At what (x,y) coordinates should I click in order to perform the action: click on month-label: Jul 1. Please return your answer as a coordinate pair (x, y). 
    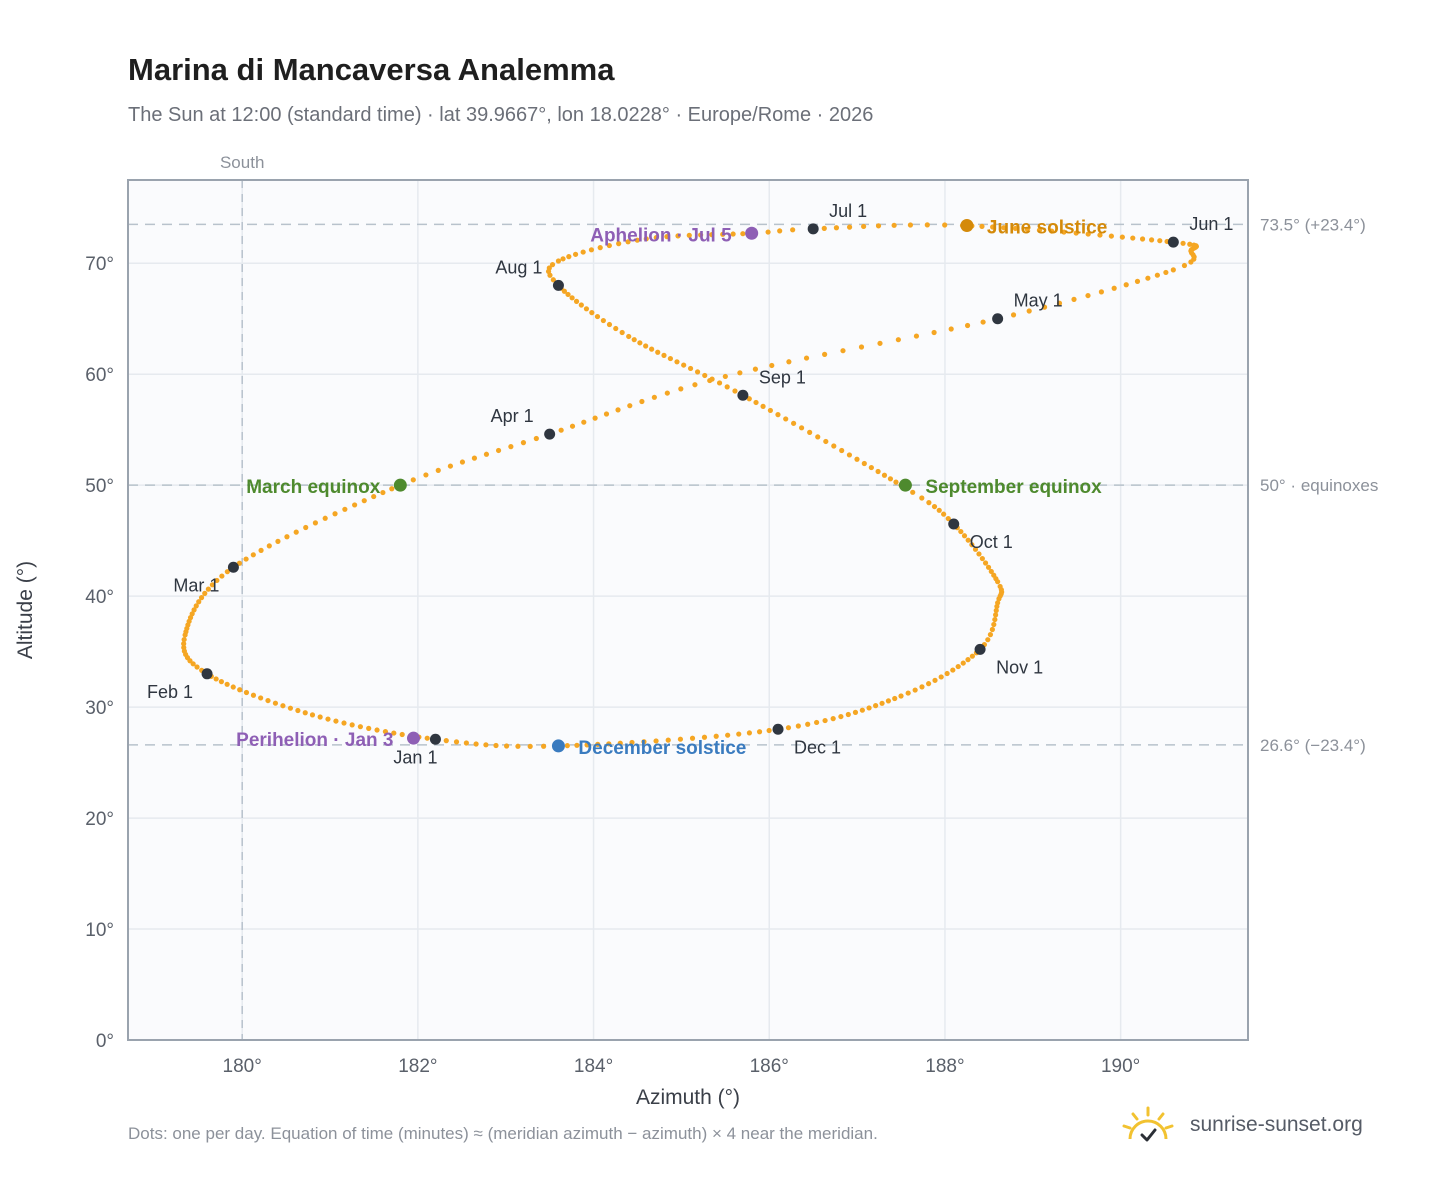
    Looking at the image, I should click on (848, 211).